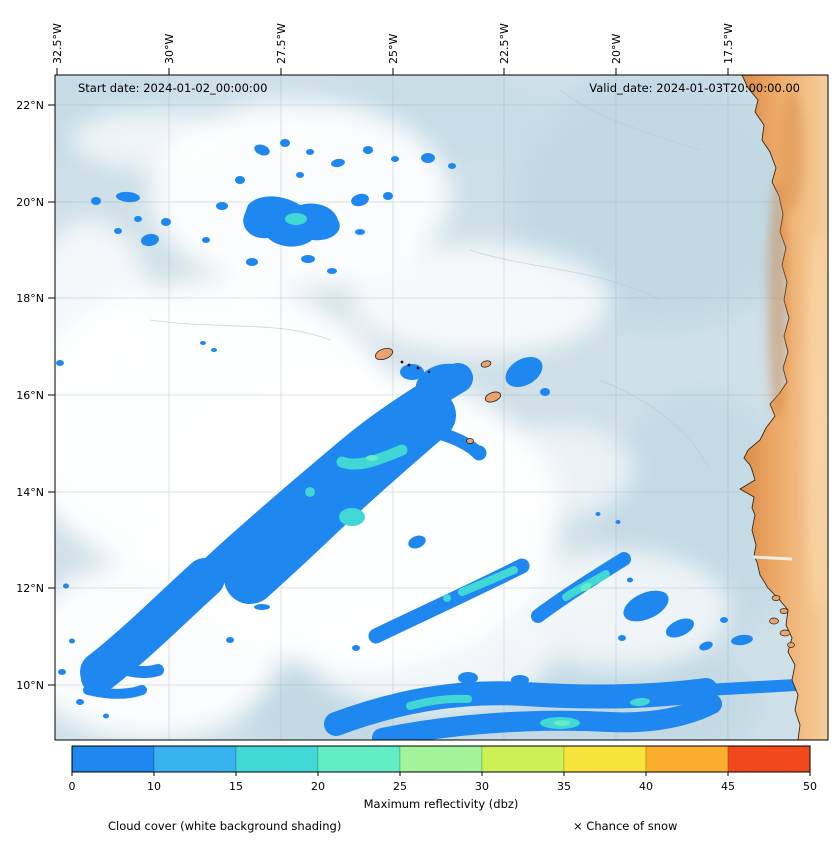 The width and height of the screenshot is (837, 844). Describe the element at coordinates (504, 43) in the screenshot. I see `x-tick-label: 22.5°W` at that location.